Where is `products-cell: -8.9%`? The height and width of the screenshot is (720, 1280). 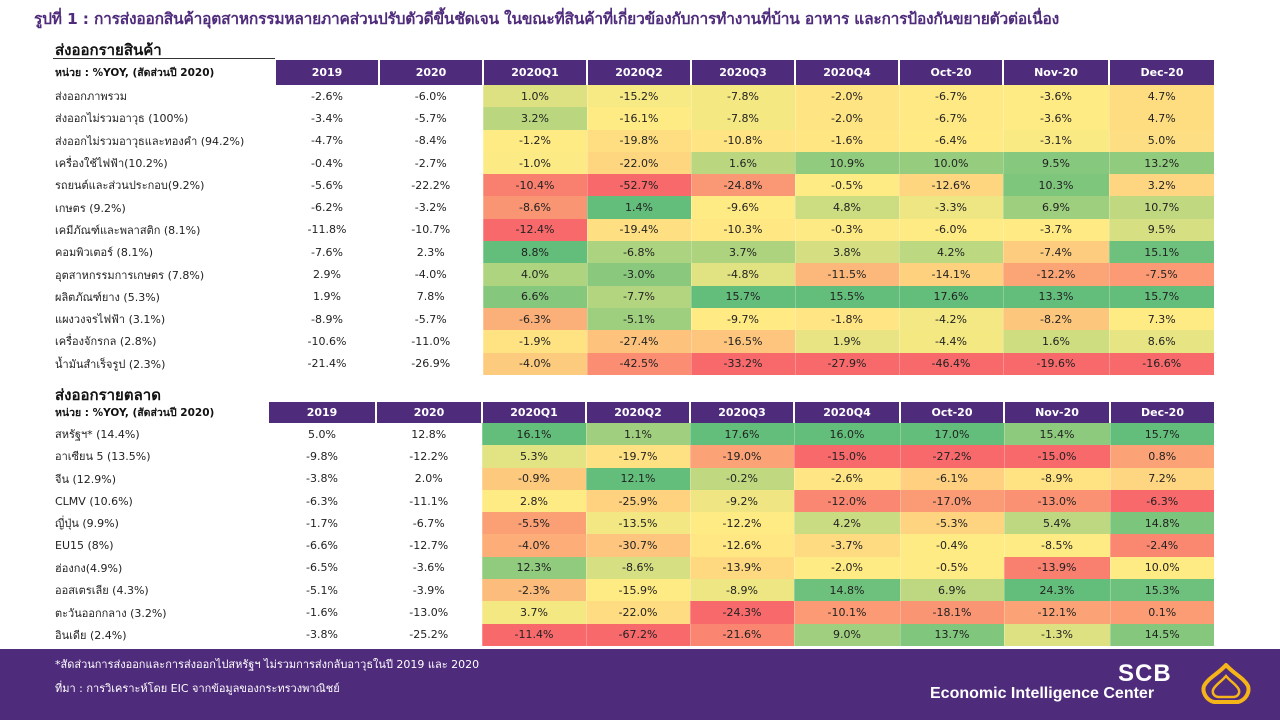
products-cell: -8.9% is located at coordinates (327, 319).